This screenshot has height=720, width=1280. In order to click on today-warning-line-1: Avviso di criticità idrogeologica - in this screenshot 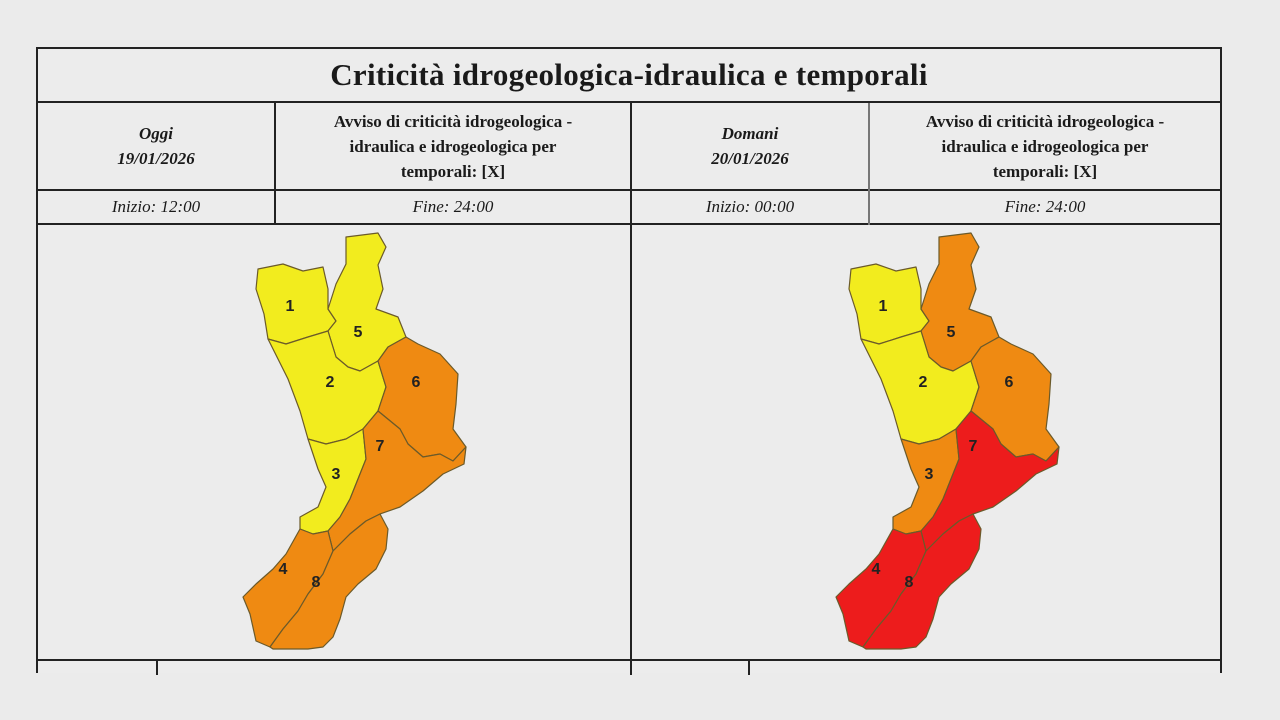, I will do `click(453, 121)`.